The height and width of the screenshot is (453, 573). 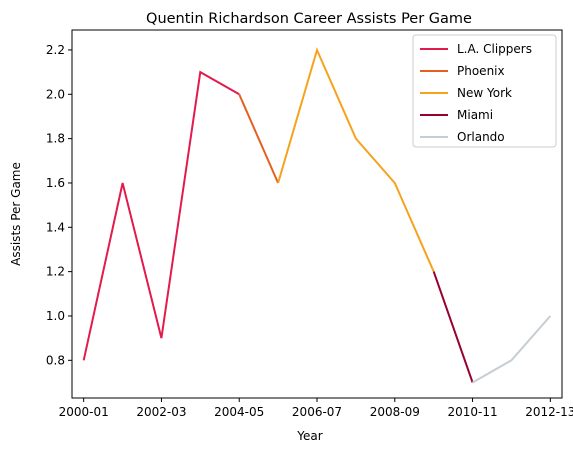 I want to click on y-tick-label: 1.4, so click(x=55, y=227).